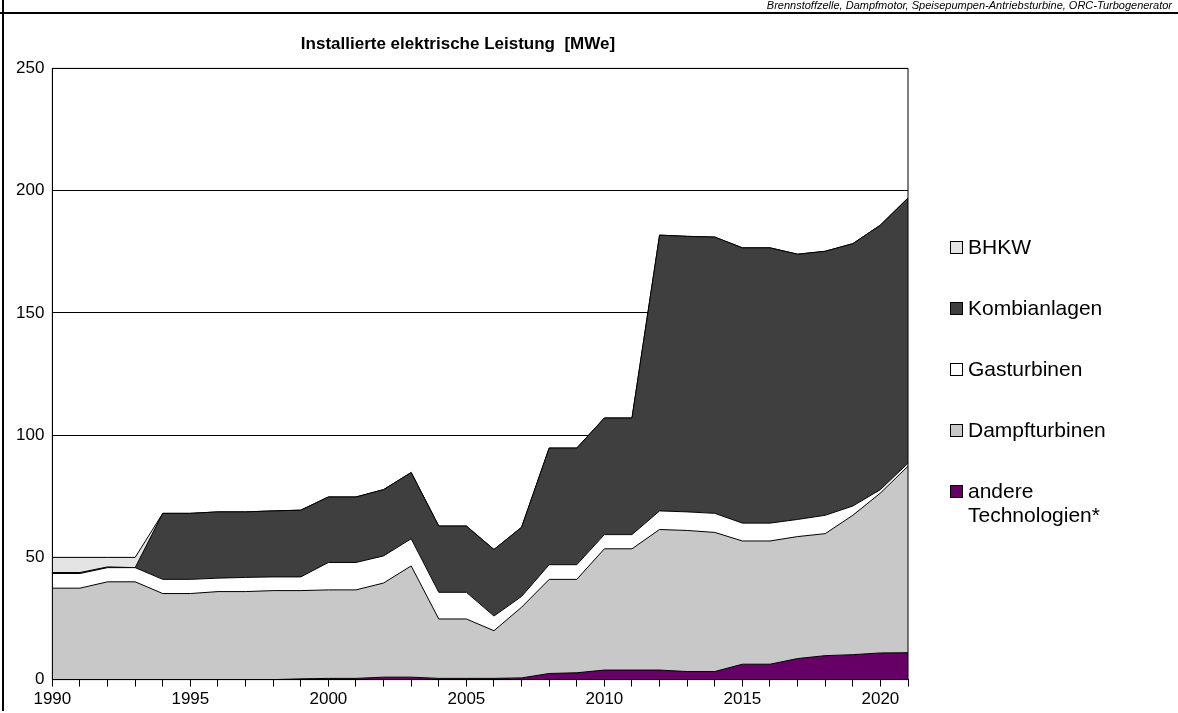 This screenshot has width=1178, height=713. I want to click on legend-label: Gasturbinen, so click(1025, 369).